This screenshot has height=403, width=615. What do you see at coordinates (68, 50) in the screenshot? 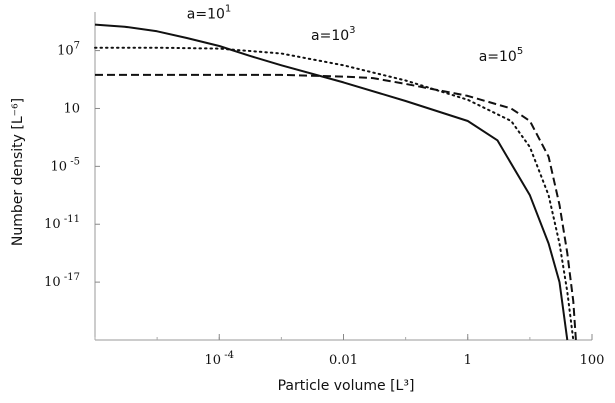
I see `y-tick-label: 107` at bounding box center [68, 50].